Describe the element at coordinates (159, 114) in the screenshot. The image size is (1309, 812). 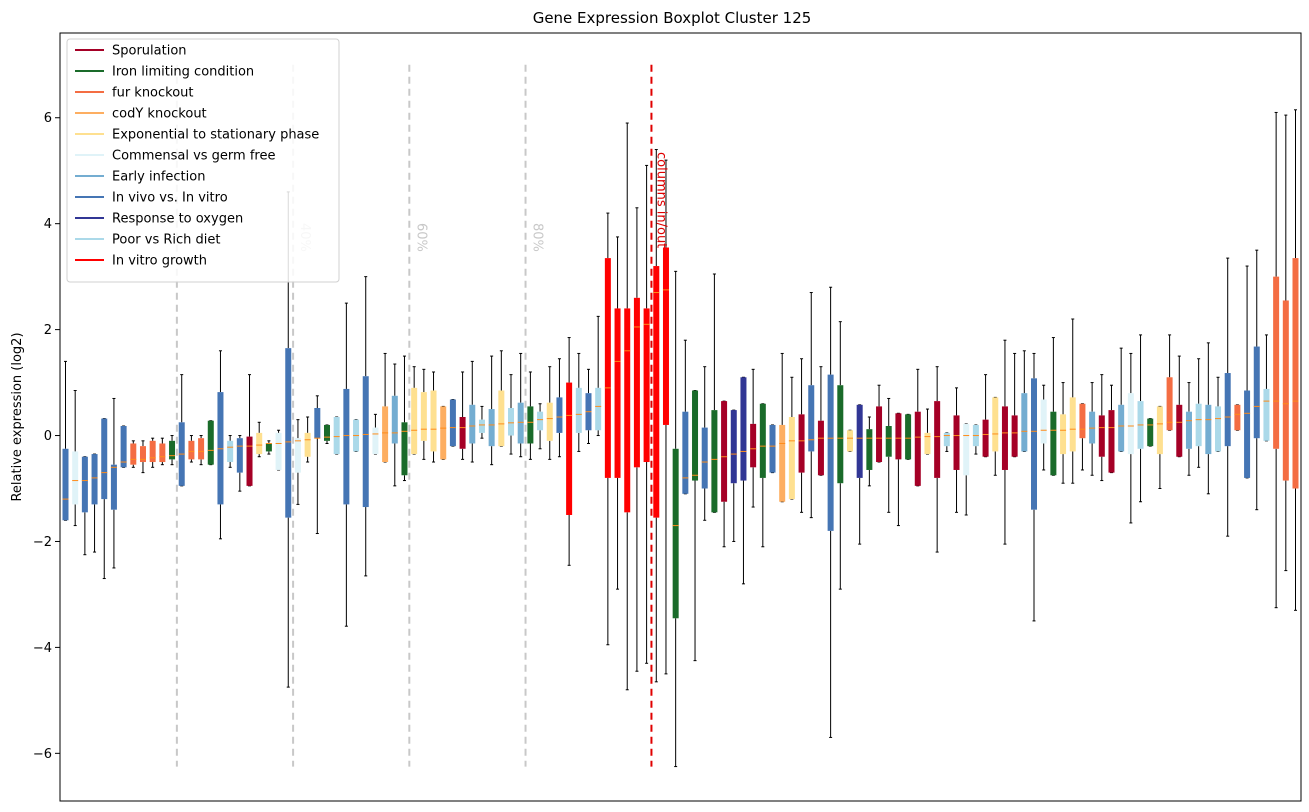
I see `legend-label: codY knockout` at that location.